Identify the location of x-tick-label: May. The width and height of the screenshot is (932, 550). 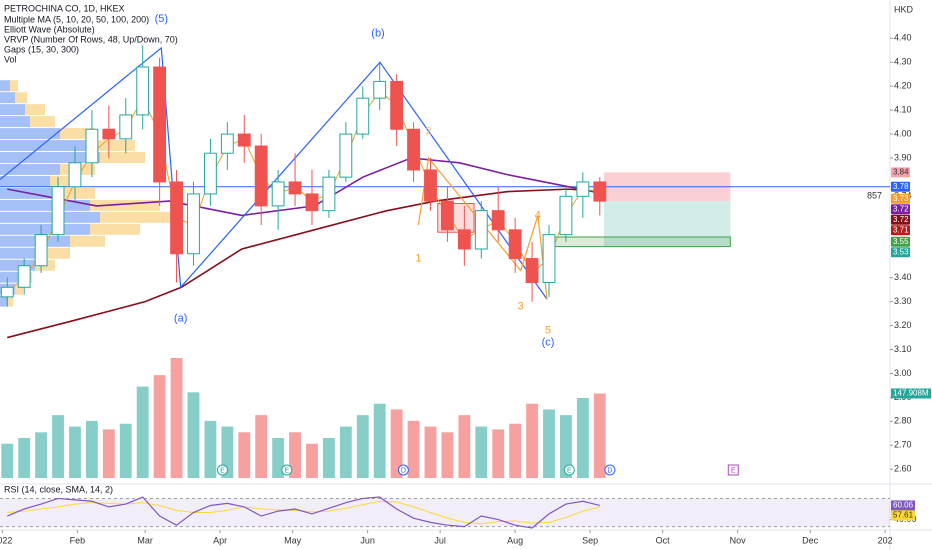
(293, 540).